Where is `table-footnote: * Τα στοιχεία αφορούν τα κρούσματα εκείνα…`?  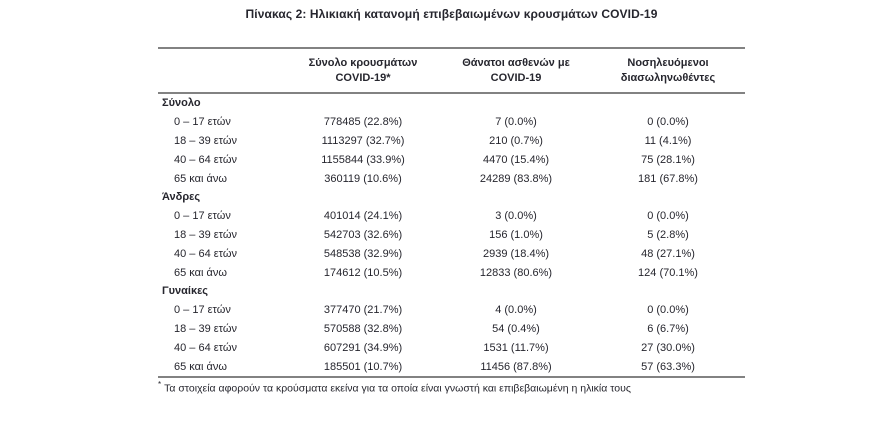
table-footnote: * Τα στοιχεία αφορούν τα κρούσματα εκείνα… is located at coordinates (478, 387).